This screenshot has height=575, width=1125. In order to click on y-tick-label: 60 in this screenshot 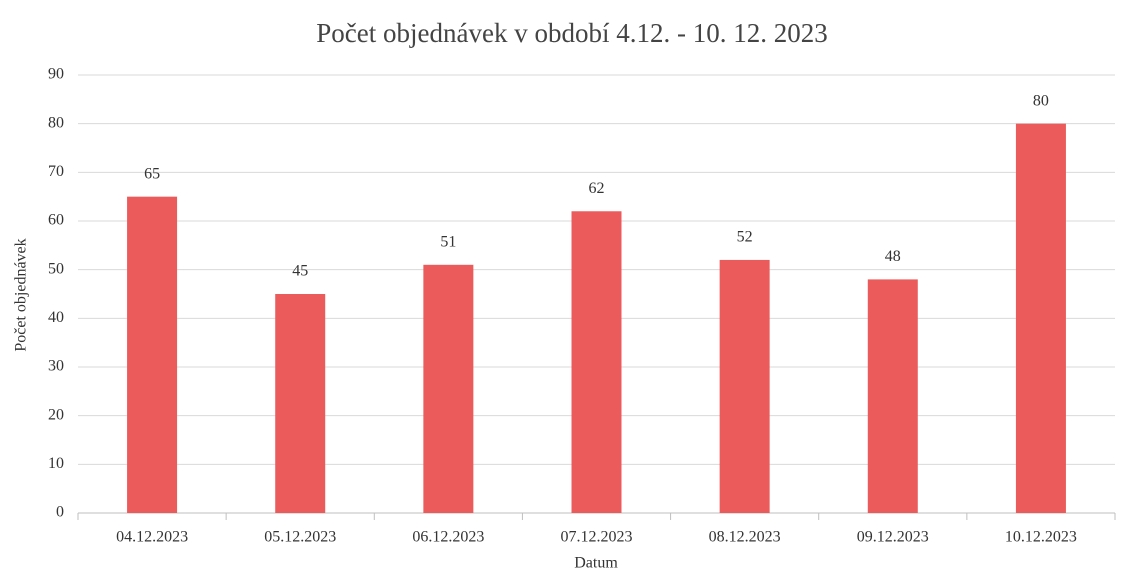, I will do `click(56, 220)`.